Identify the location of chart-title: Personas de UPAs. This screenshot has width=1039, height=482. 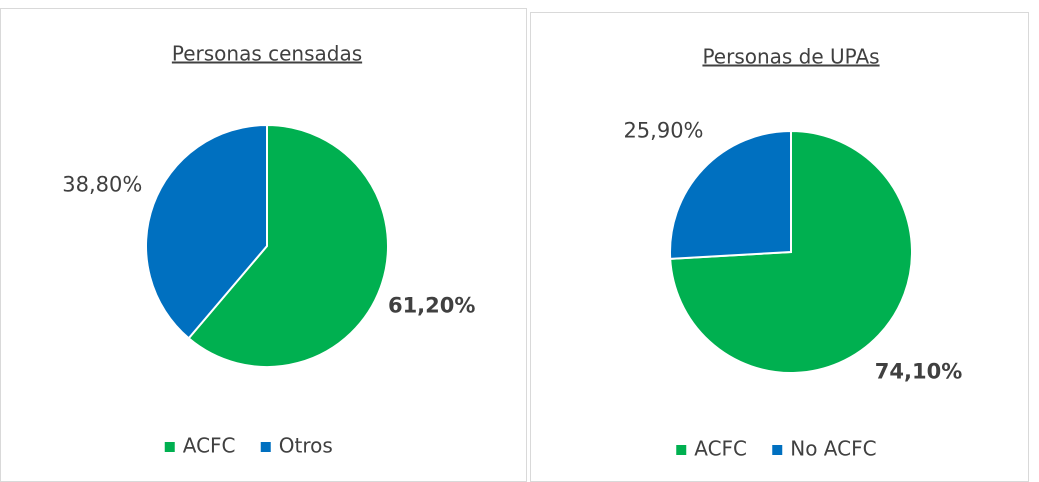
(790, 57).